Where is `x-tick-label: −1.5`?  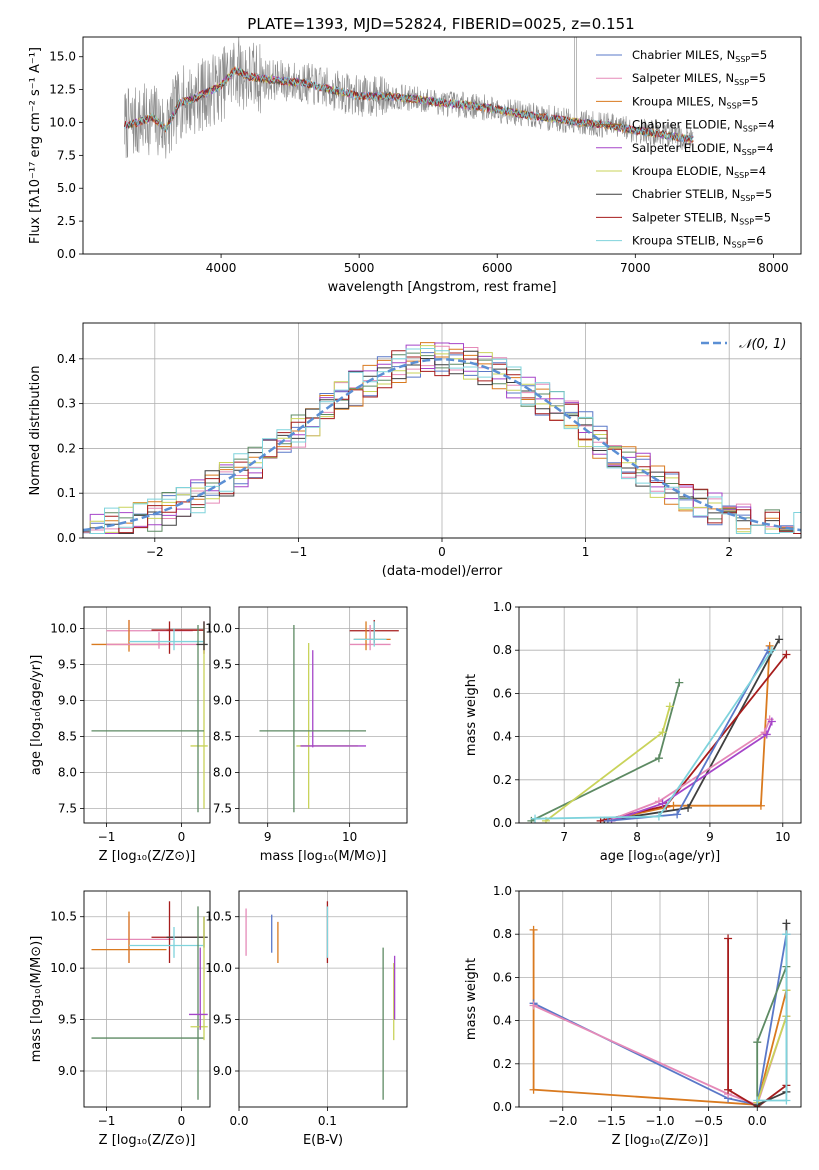 x-tick-label: −1.5 is located at coordinates (611, 1121).